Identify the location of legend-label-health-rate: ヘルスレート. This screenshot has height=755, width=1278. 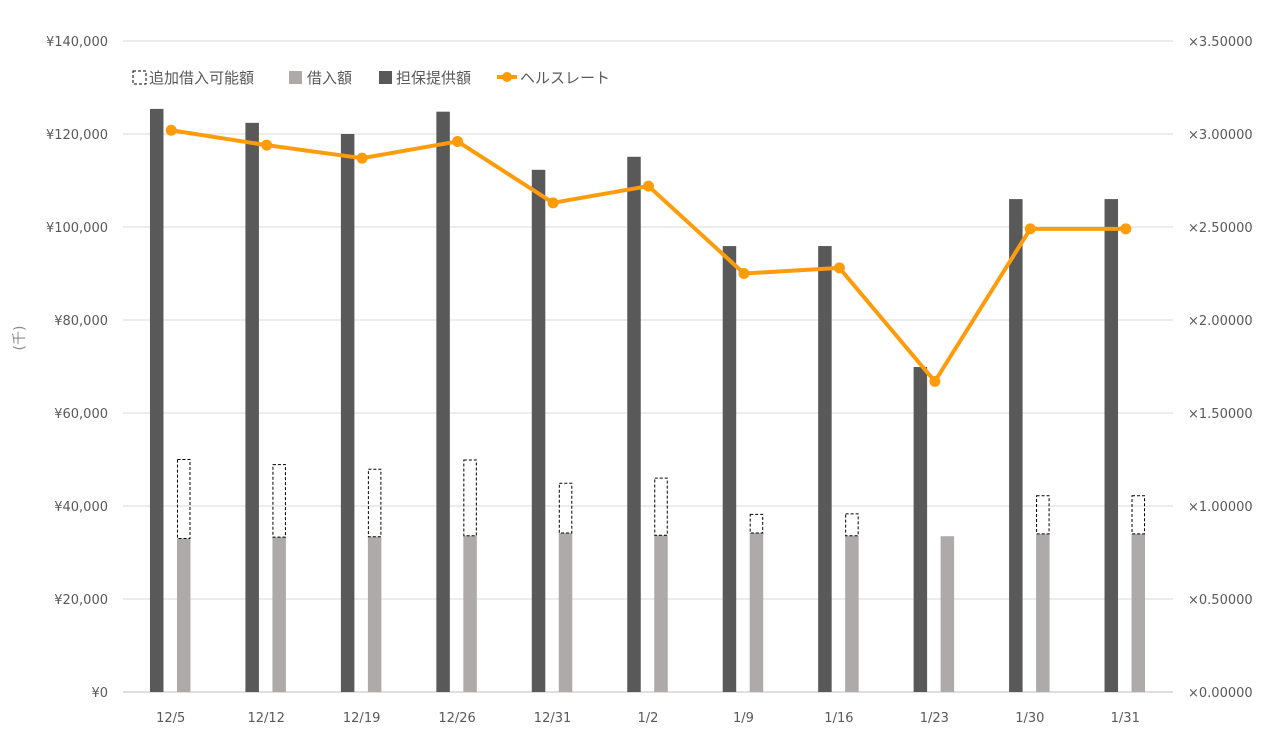
(565, 78).